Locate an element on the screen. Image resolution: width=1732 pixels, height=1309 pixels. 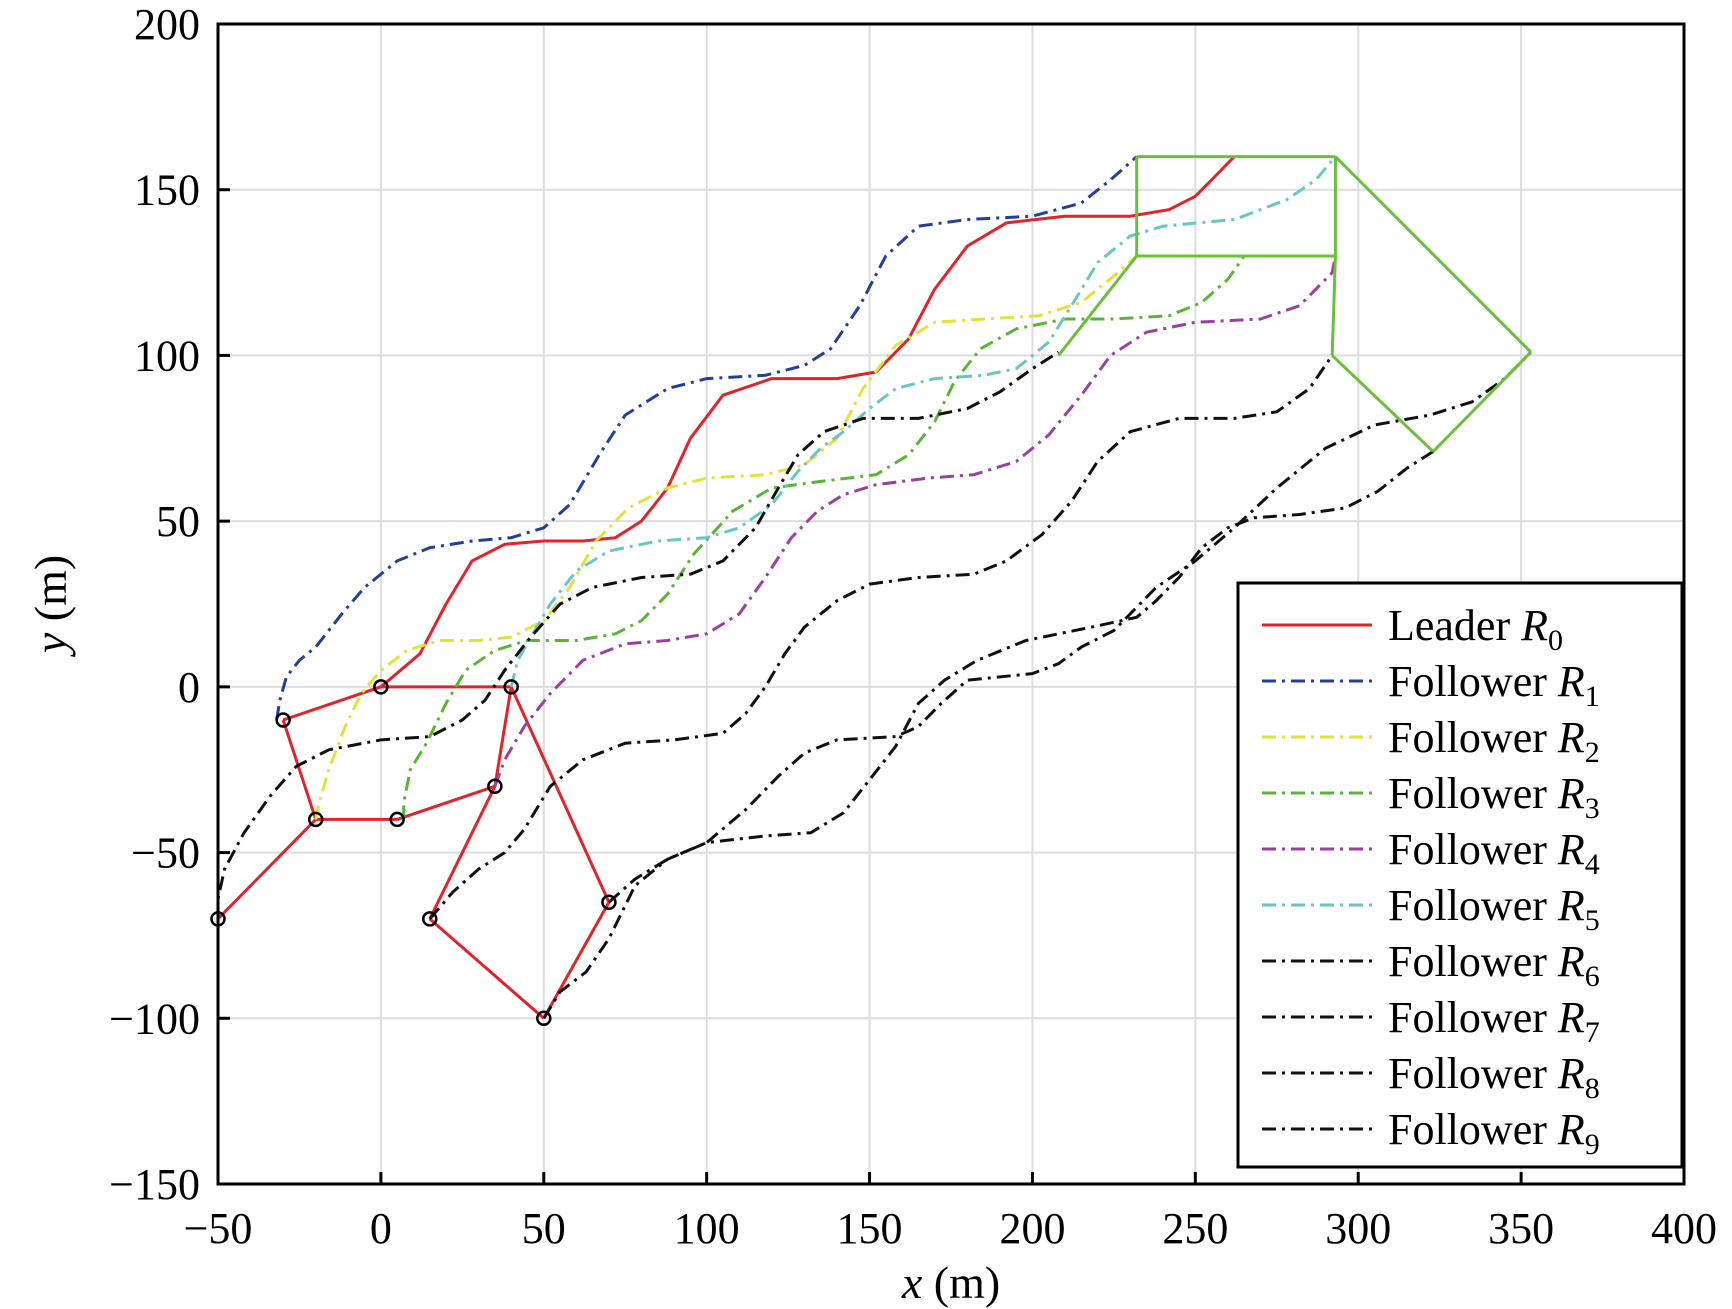
legend-label-9: Follower R9 is located at coordinates (1494, 1133).